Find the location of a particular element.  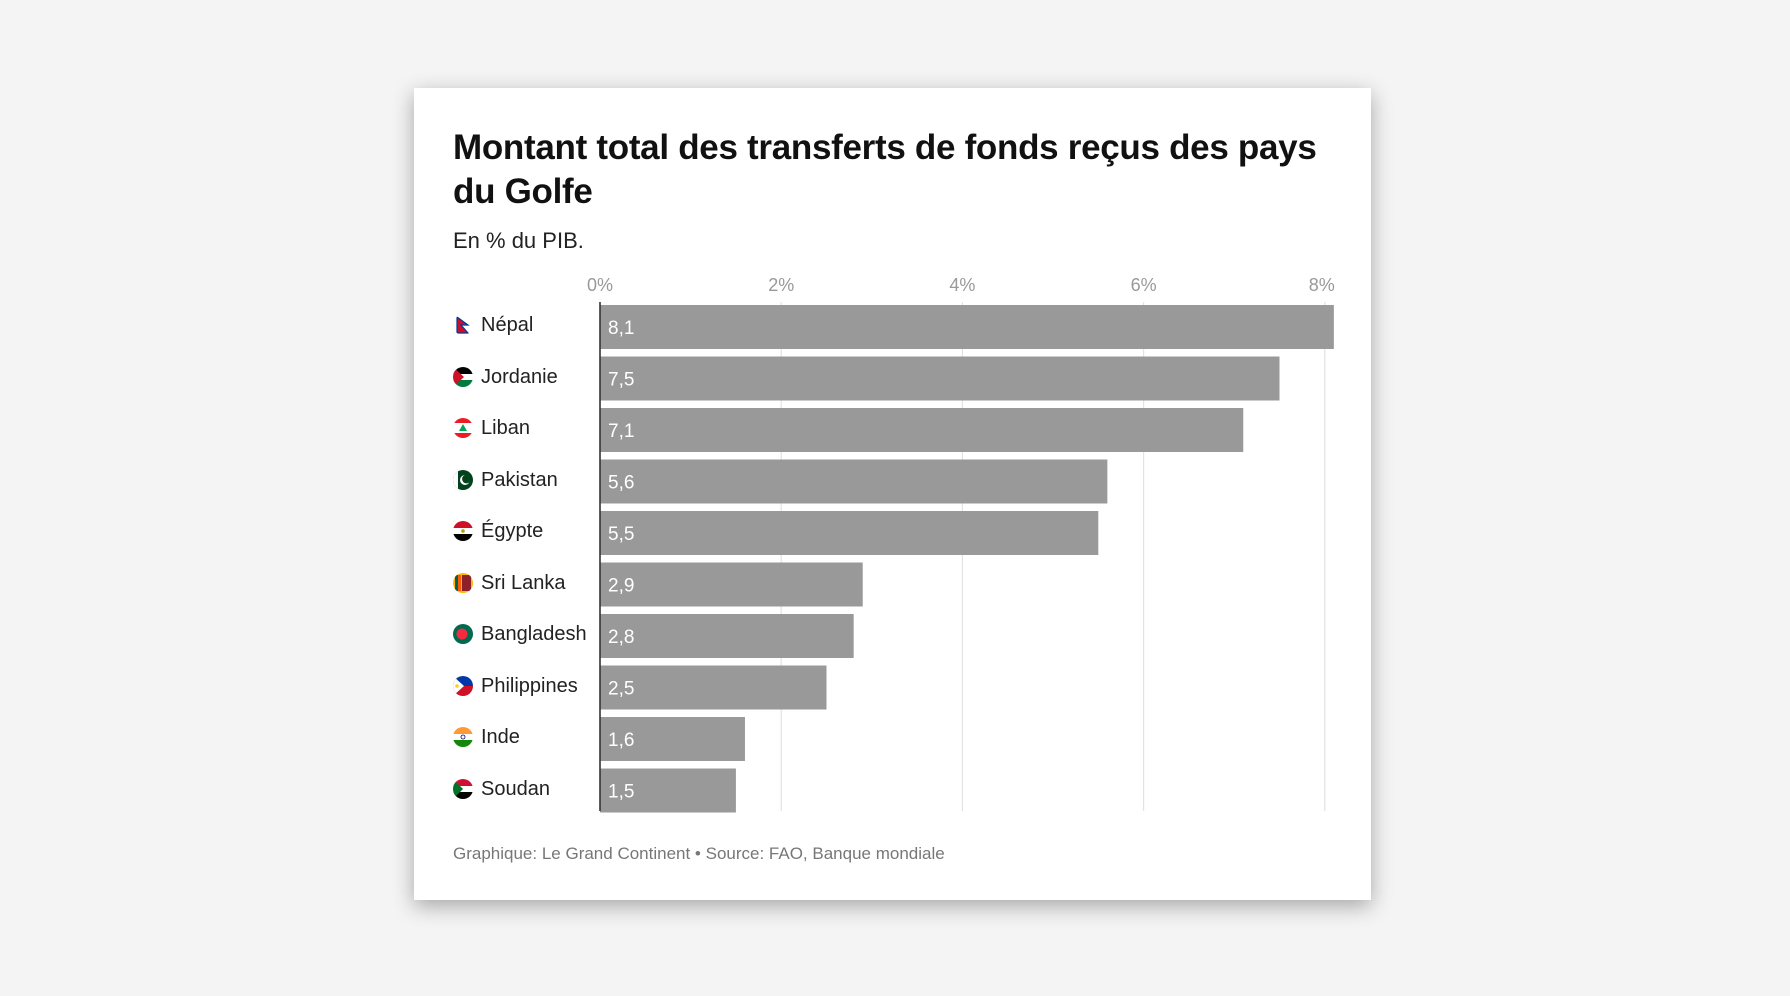

x-tick-label: 0% is located at coordinates (600, 285).